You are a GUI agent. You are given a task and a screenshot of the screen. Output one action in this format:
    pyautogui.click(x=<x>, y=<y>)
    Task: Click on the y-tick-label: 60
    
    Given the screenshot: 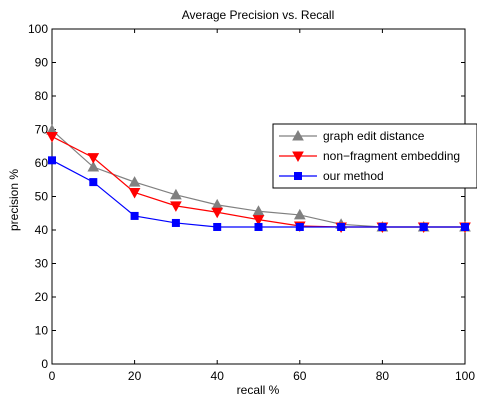 What is the action you would take?
    pyautogui.click(x=42, y=163)
    